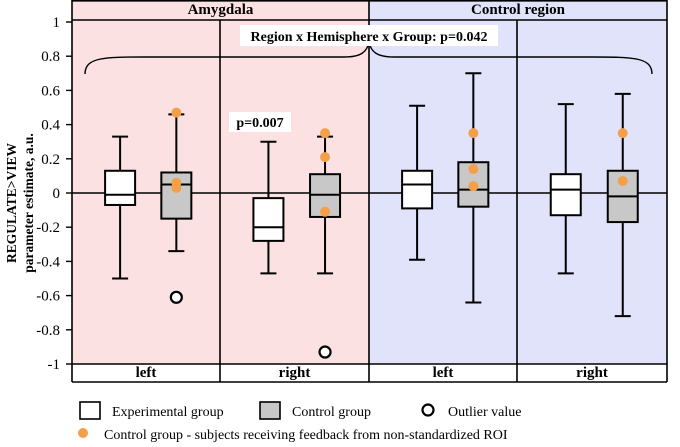 The height and width of the screenshot is (447, 680). What do you see at coordinates (57, 194) in the screenshot?
I see `y-tick-label: 0` at bounding box center [57, 194].